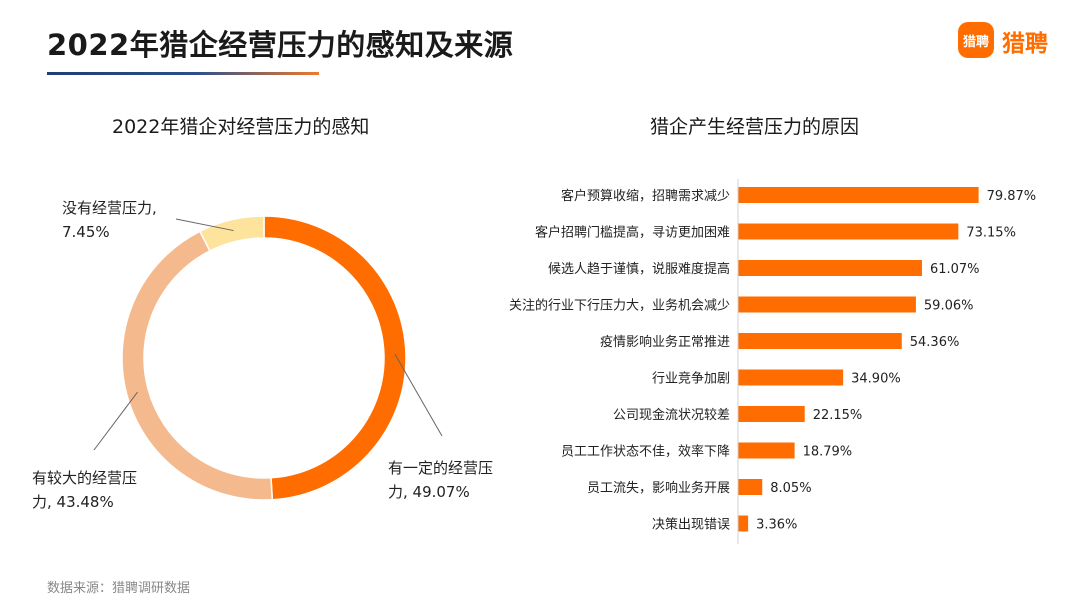 Image resolution: width=1080 pixels, height=608 pixels. Describe the element at coordinates (691, 379) in the screenshot. I see `bar-category-label: 行业竞争加剧` at that location.